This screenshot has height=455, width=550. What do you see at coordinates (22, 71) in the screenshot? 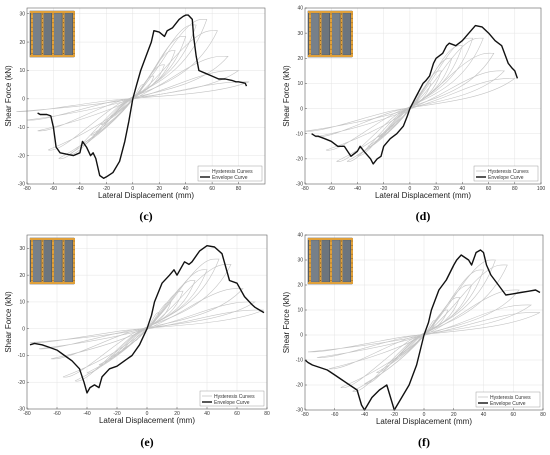
I see `y-tick-label: 10` at bounding box center [22, 71].